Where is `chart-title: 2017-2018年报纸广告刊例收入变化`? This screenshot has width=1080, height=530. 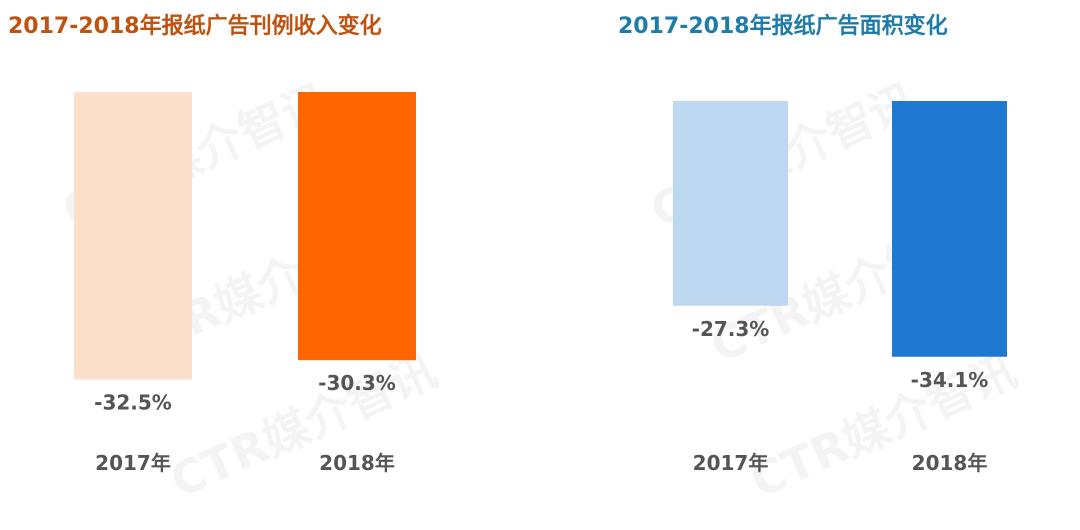 chart-title: 2017-2018年报纸广告刊例收入变化 is located at coordinates (195, 26).